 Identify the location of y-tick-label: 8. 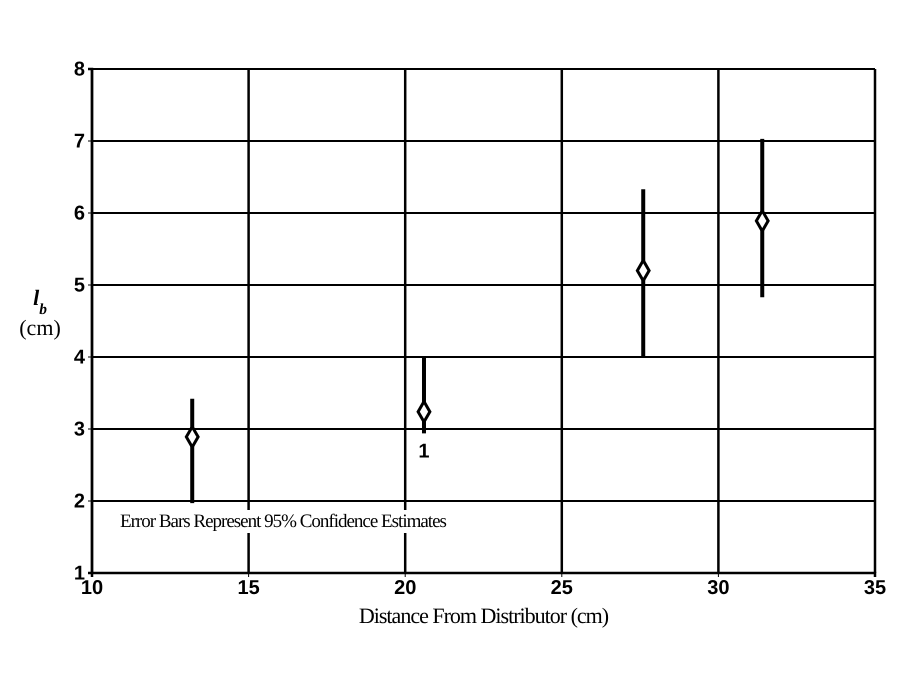
(79, 69).